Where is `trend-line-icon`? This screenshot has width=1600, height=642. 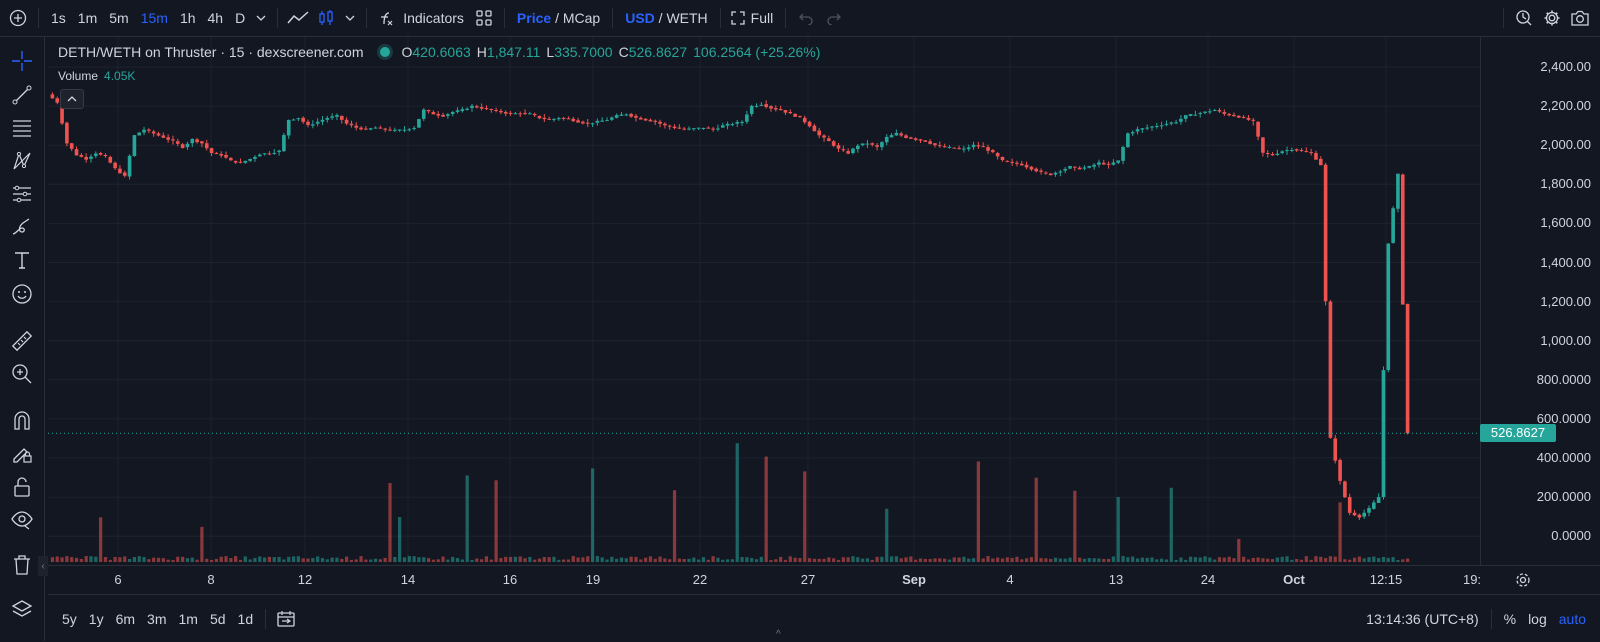 trend-line-icon is located at coordinates (22, 95).